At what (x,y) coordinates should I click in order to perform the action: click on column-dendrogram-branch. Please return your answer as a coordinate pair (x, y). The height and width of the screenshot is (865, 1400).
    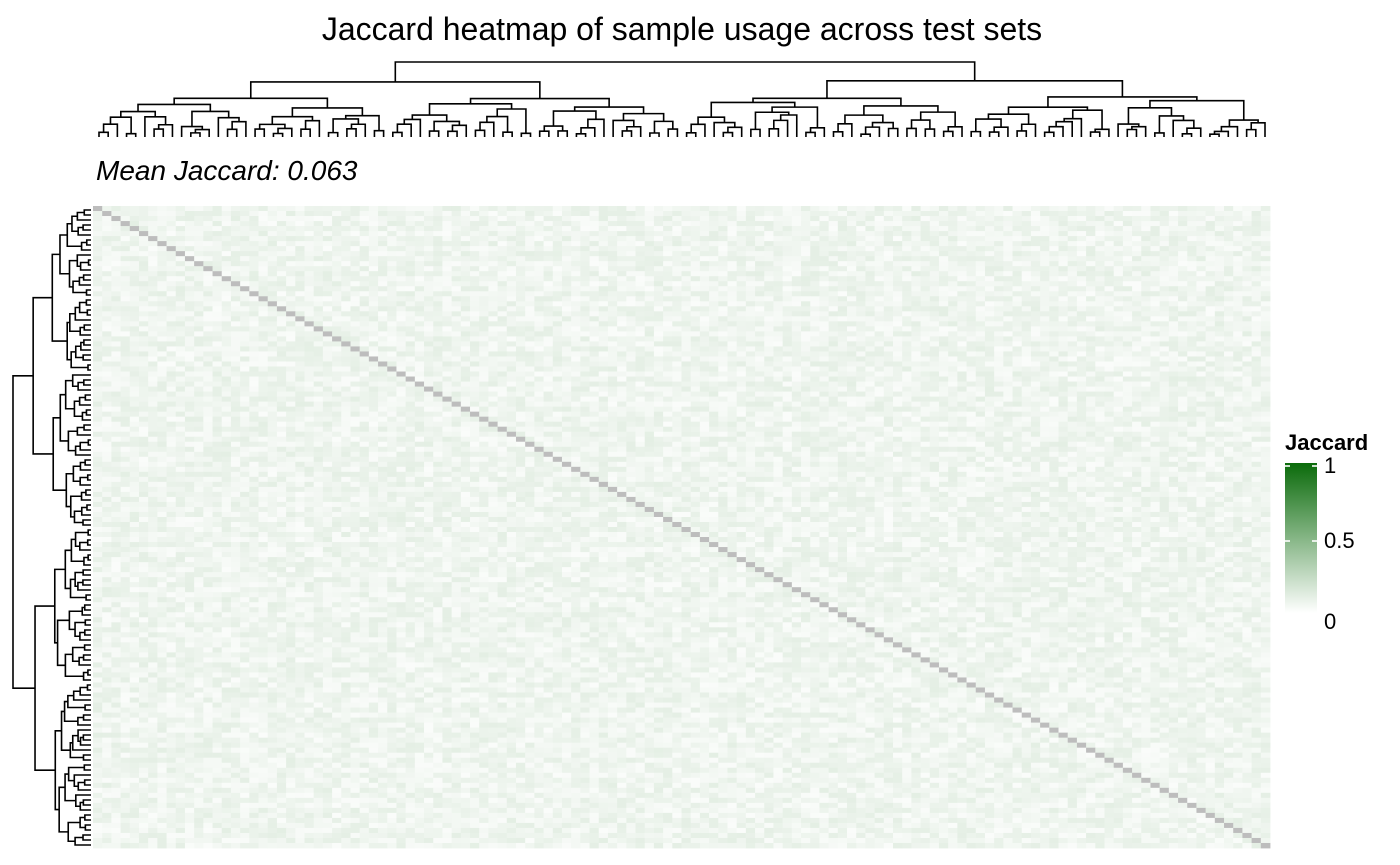
    Looking at the image, I should click on (728, 134).